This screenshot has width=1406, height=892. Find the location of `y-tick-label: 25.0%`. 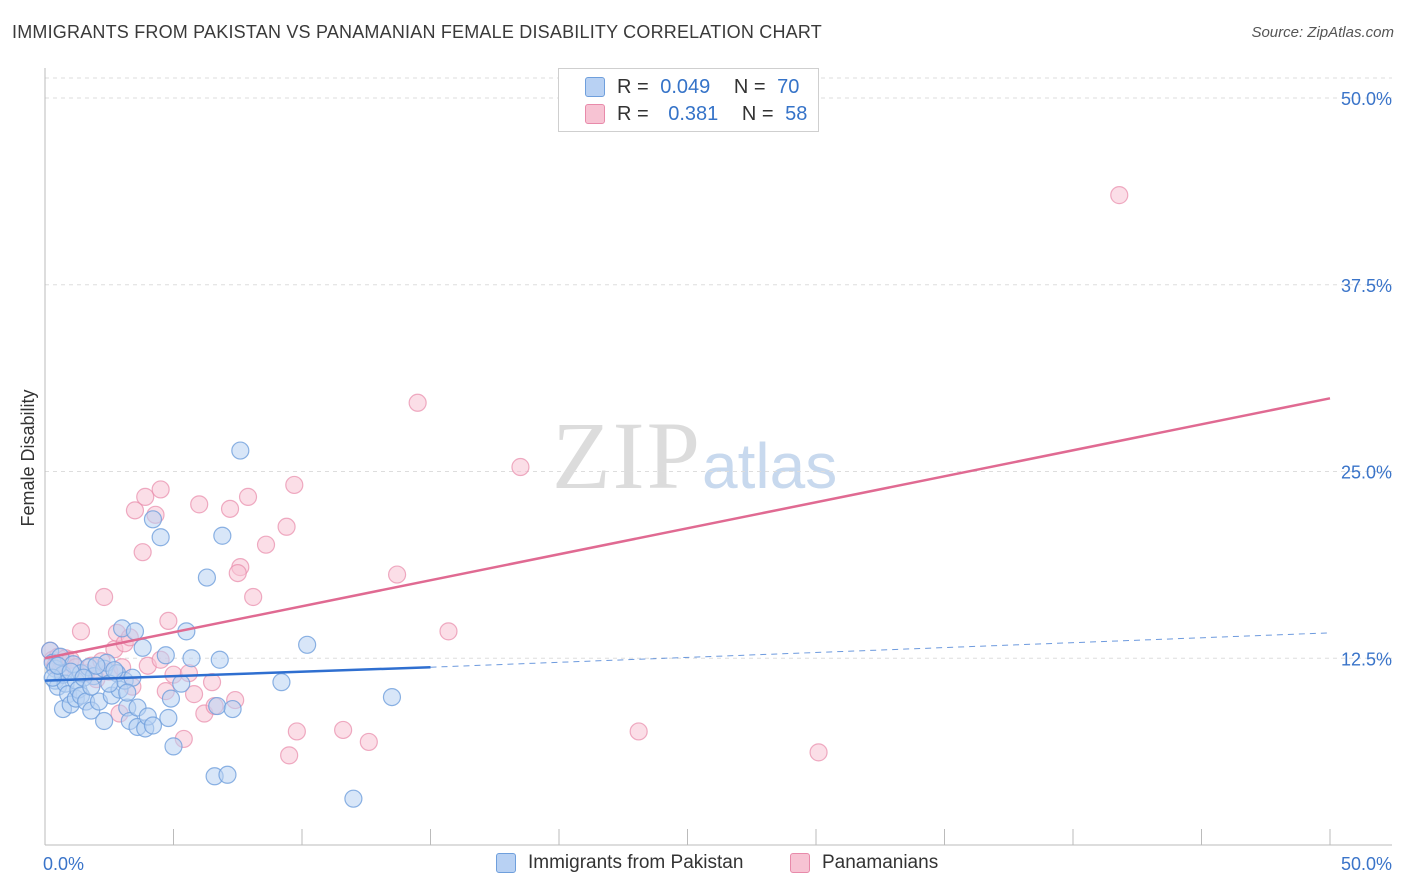

y-tick-label: 25.0% is located at coordinates (1366, 473).